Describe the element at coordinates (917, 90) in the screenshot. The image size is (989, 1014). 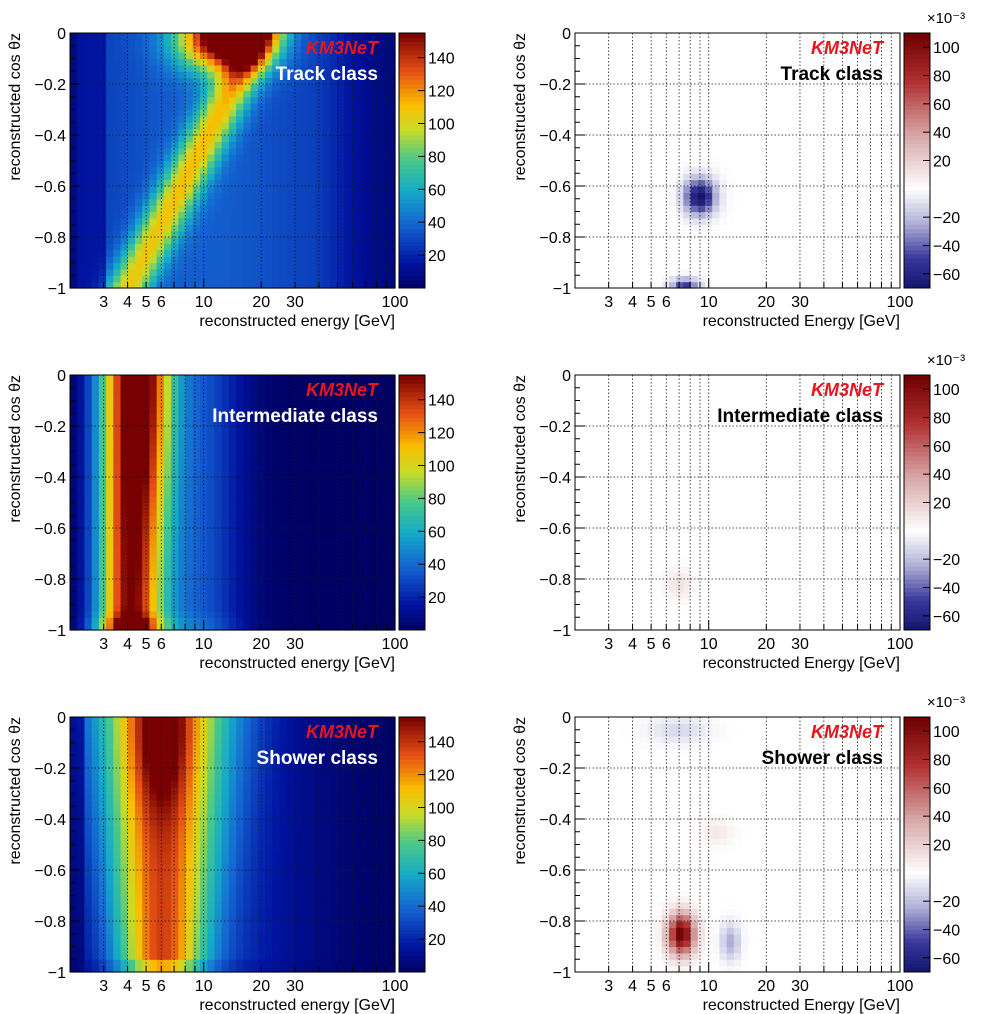
I see `colorbar-swatch` at that location.